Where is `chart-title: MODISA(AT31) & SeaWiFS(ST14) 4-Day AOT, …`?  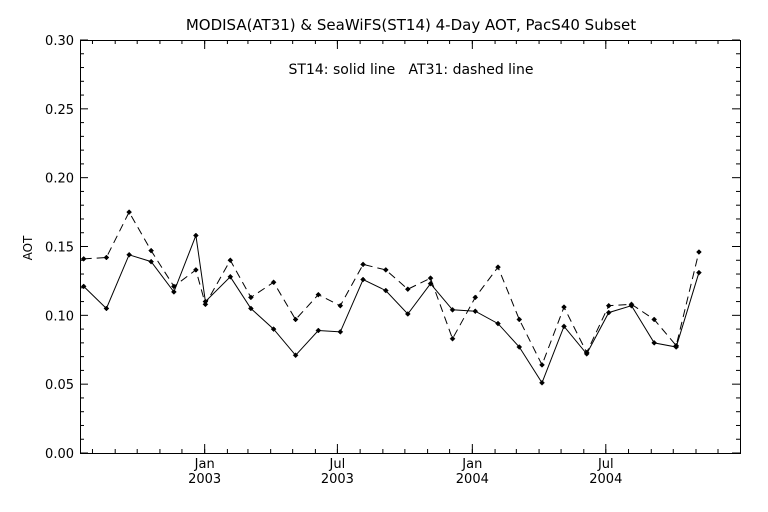
chart-title: MODISA(AT31) & SeaWiFS(ST14) 4-Day AOT, … is located at coordinates (411, 25).